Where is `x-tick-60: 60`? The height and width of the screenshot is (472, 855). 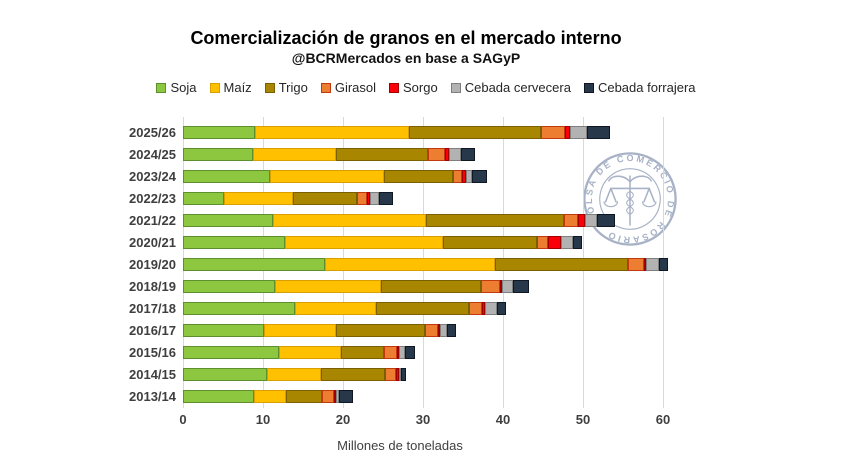 x-tick-60: 60 is located at coordinates (663, 419).